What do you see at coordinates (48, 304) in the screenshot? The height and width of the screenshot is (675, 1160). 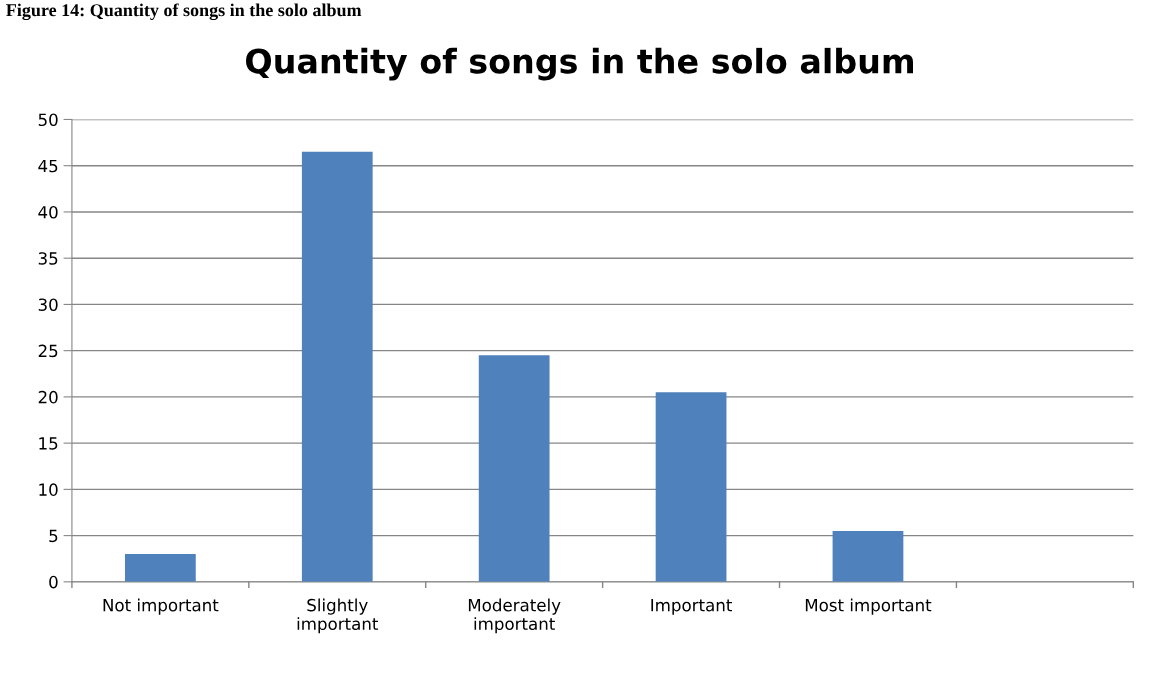 I see `y-tick-label: 30` at bounding box center [48, 304].